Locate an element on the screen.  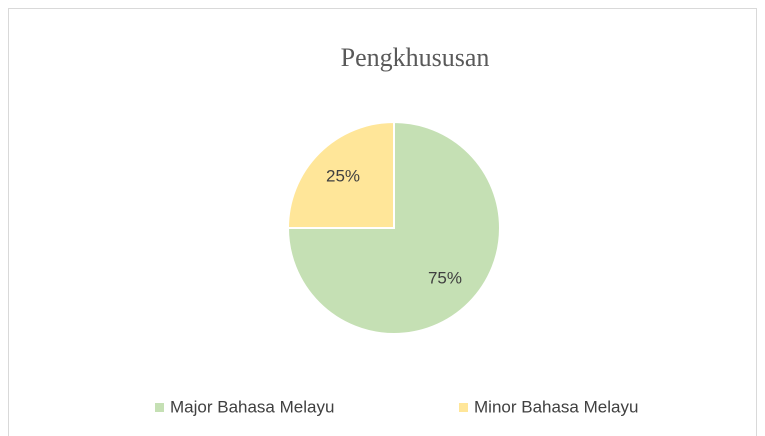
legend-label: Minor Bahasa Melayu is located at coordinates (556, 406).